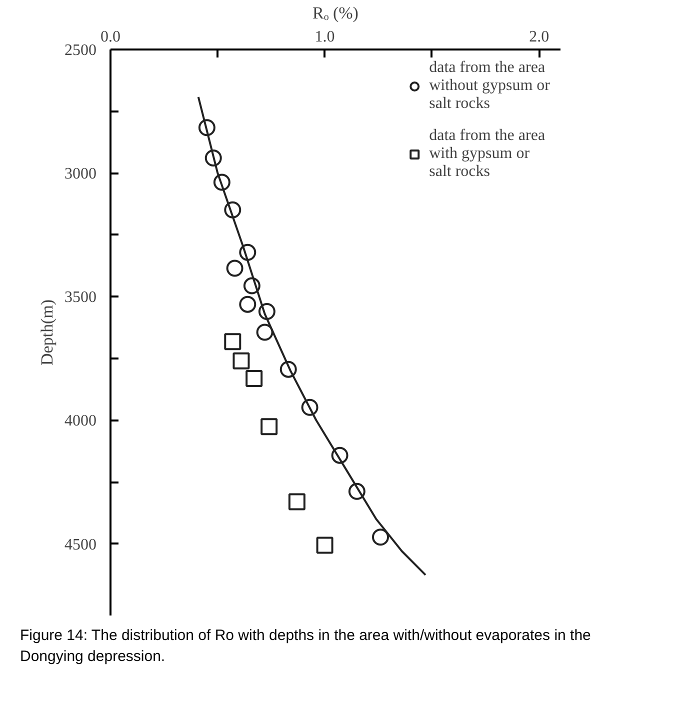  I want to click on x-axis-title: Rₒ (%), so click(335, 13).